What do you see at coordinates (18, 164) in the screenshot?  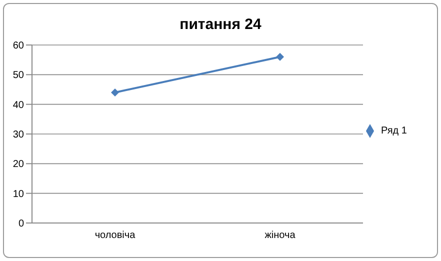 I see `y-tick-label: 20` at bounding box center [18, 164].